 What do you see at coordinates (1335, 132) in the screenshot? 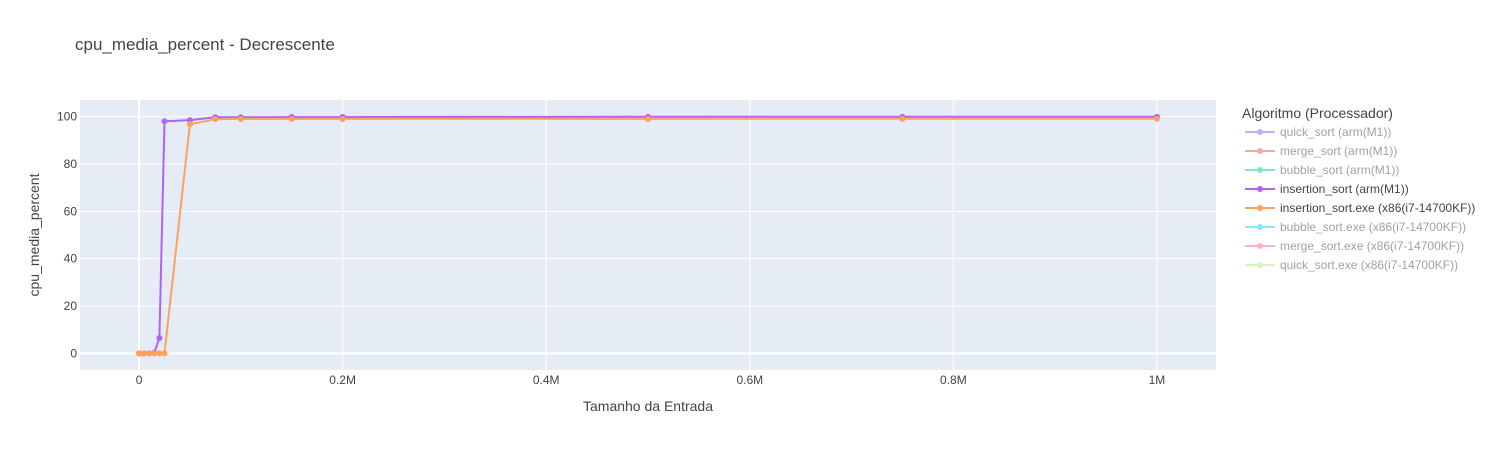
I see `legend-item-label: quick_sort (arm(M1))` at bounding box center [1335, 132].